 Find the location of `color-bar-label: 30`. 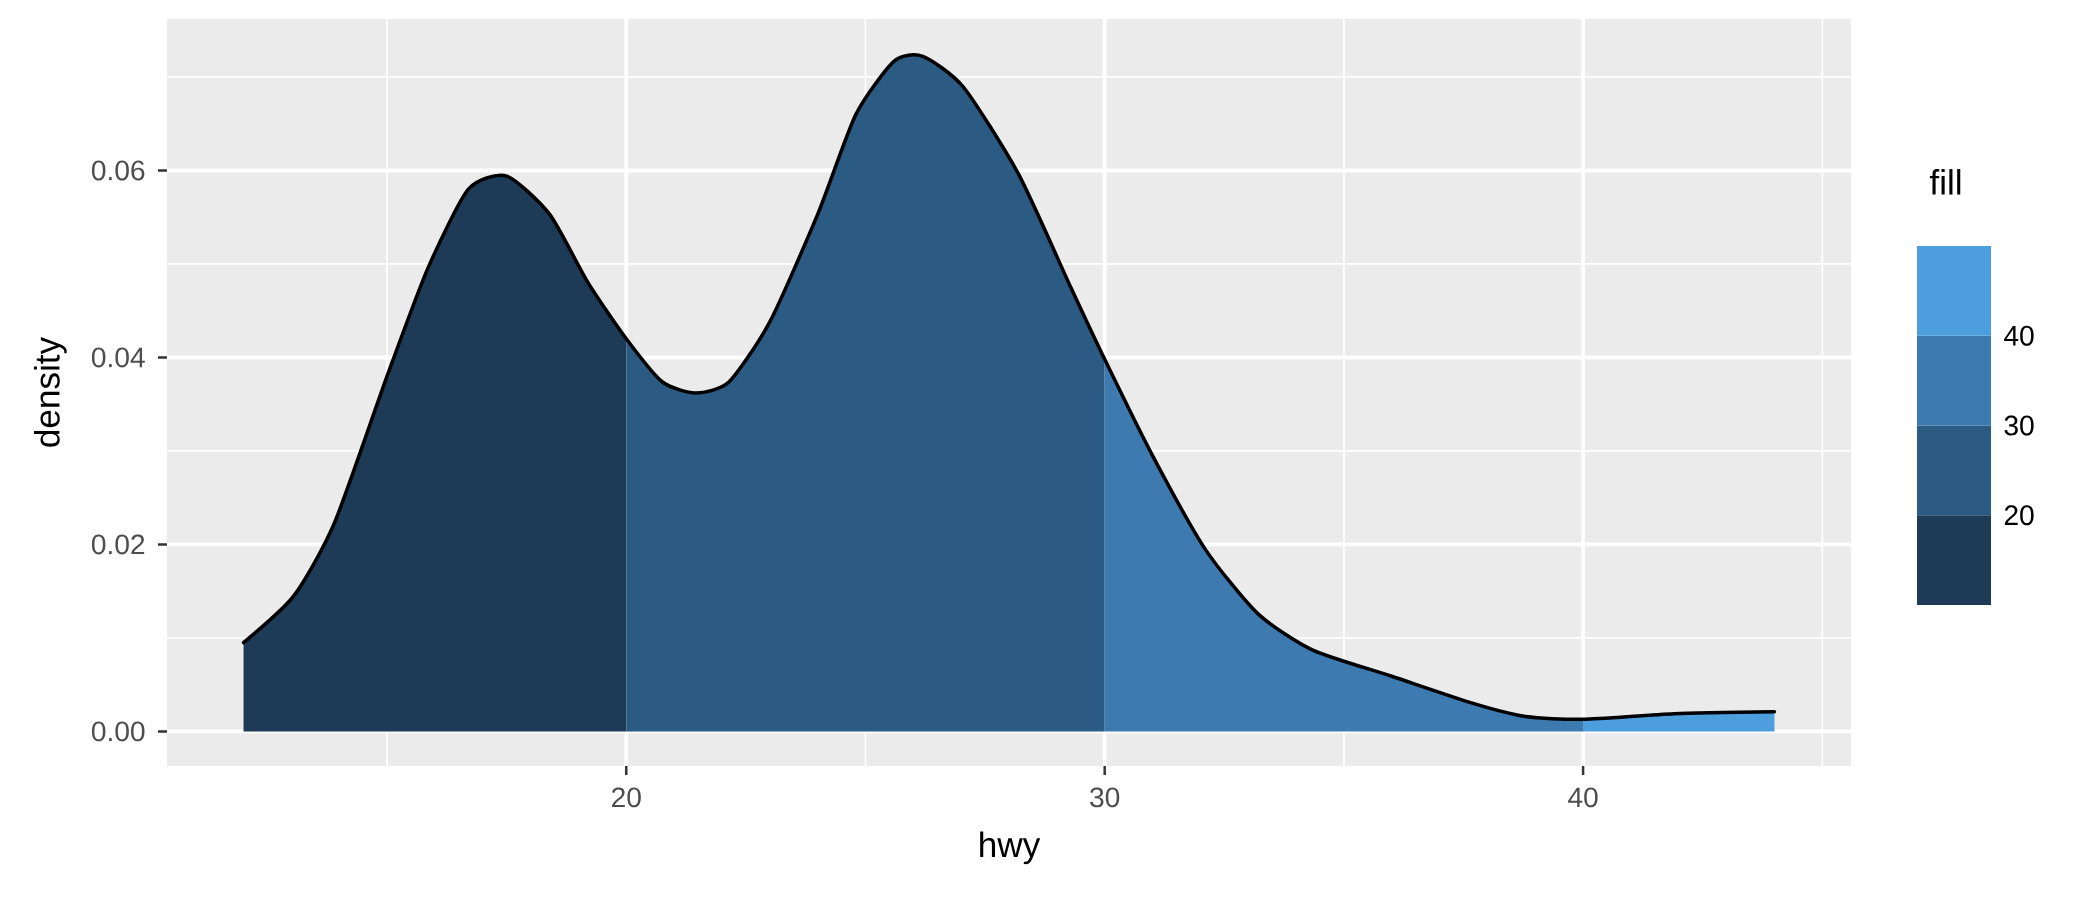

color-bar-label: 30 is located at coordinates (2019, 425).